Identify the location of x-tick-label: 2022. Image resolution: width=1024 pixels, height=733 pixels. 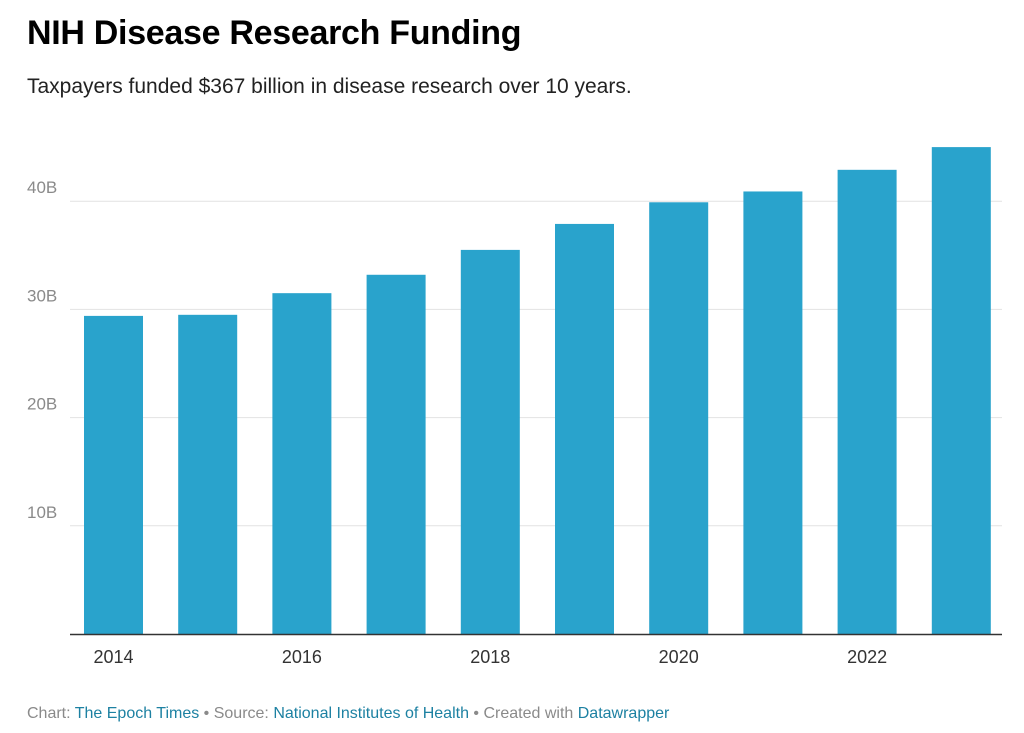
(867, 657).